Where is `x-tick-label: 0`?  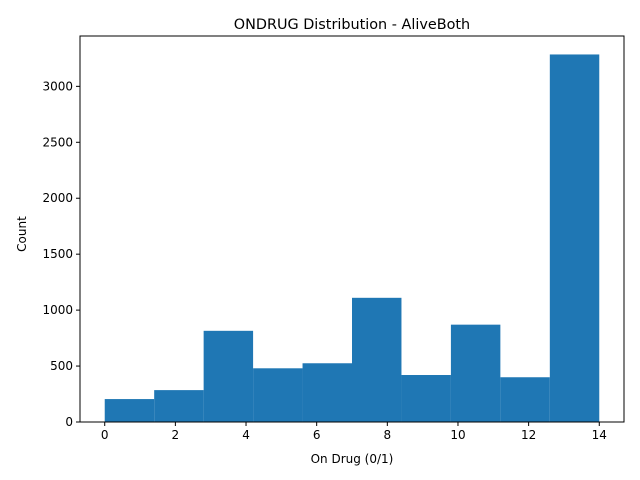 x-tick-label: 0 is located at coordinates (105, 435).